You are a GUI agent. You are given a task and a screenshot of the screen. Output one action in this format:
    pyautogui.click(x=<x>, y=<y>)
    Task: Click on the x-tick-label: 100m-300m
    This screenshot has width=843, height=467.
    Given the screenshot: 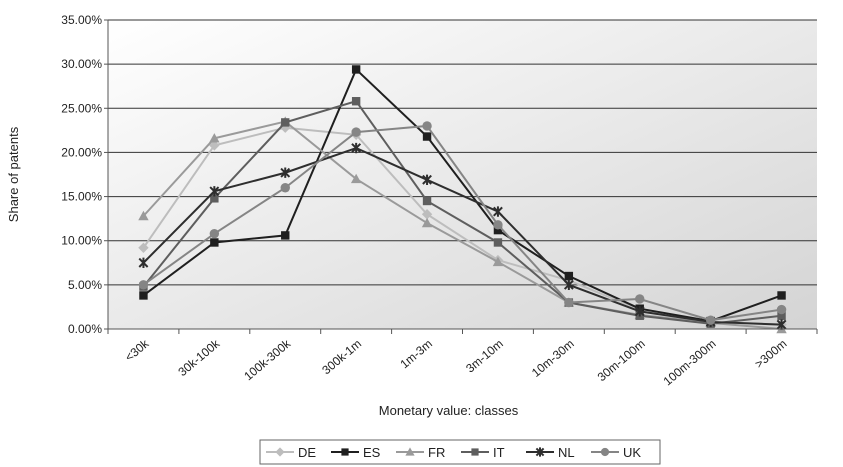 What is the action you would take?
    pyautogui.click(x=690, y=363)
    